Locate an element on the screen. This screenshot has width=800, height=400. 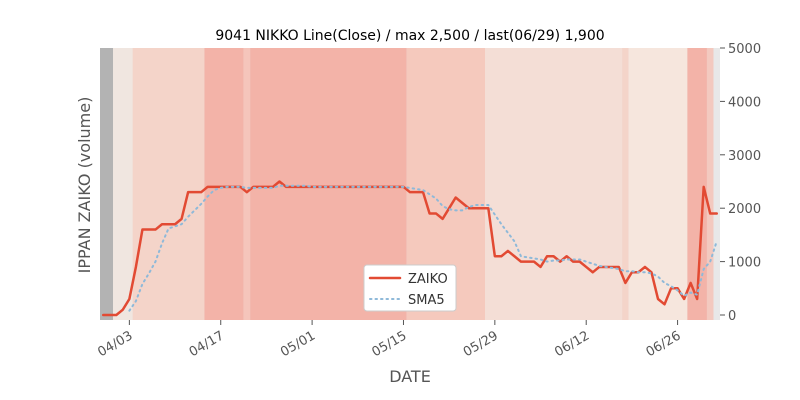
y-axis: 0 1000 2000 3000 4000 5000 is located at coordinates (740, 183).